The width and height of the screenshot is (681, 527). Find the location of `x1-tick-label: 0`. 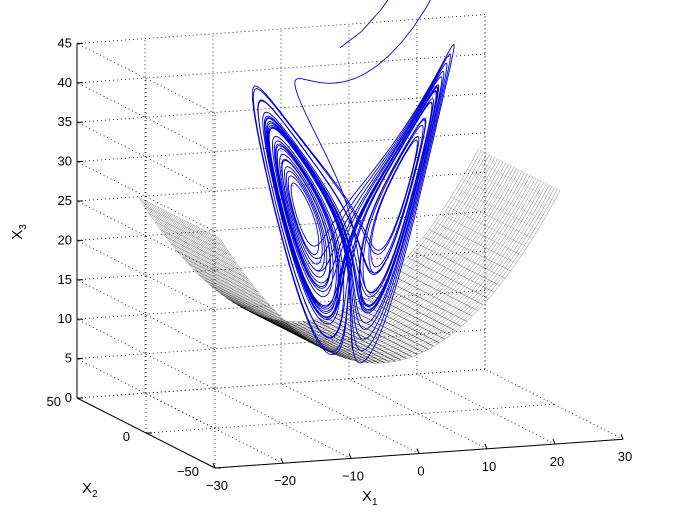

x1-tick-label: 0 is located at coordinates (420, 471).